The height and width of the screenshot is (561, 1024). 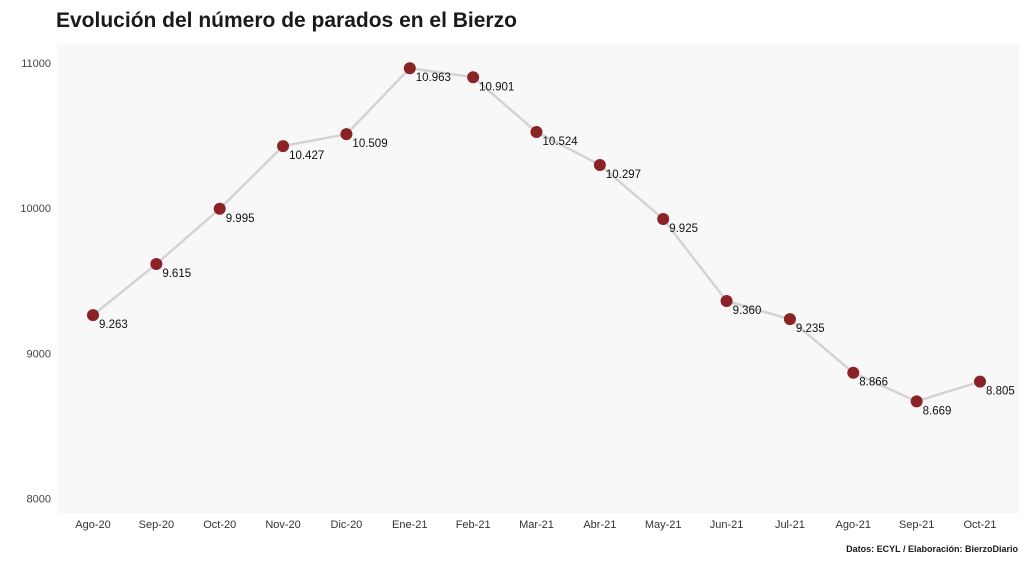 I want to click on x-tick-label: Ene-21, so click(x=409, y=525).